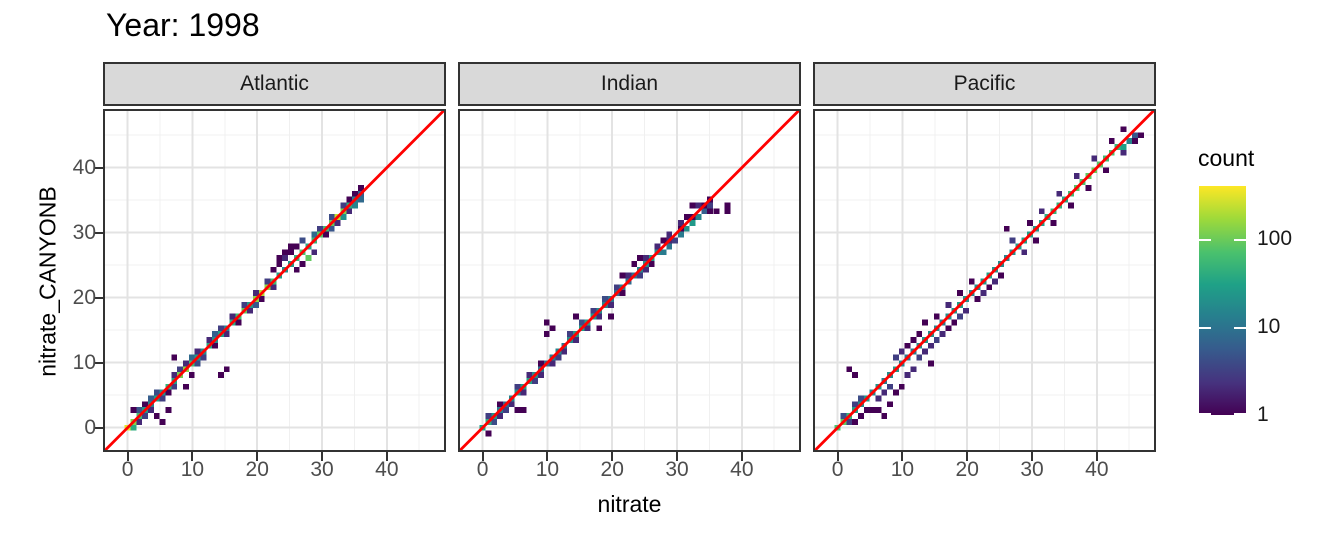 The height and width of the screenshot is (537, 1344). I want to click on legend-colorbar, so click(1222, 300).